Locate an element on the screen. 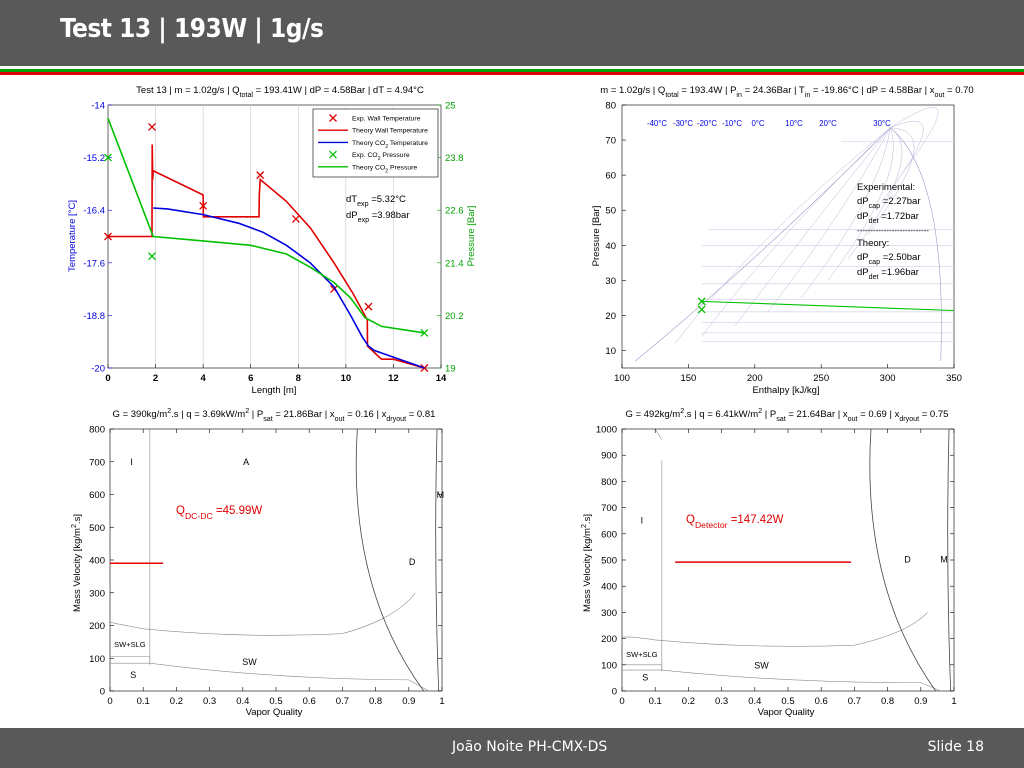  chart4-x-tick-label: 0.7 is located at coordinates (854, 701).